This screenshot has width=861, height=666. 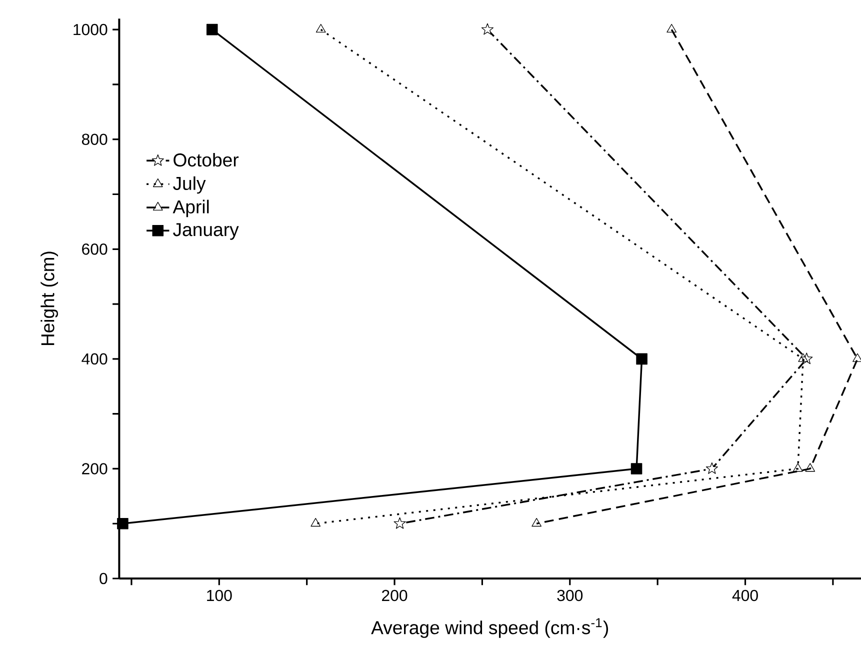 I want to click on y-axis-title: Height (cm), so click(x=49, y=298).